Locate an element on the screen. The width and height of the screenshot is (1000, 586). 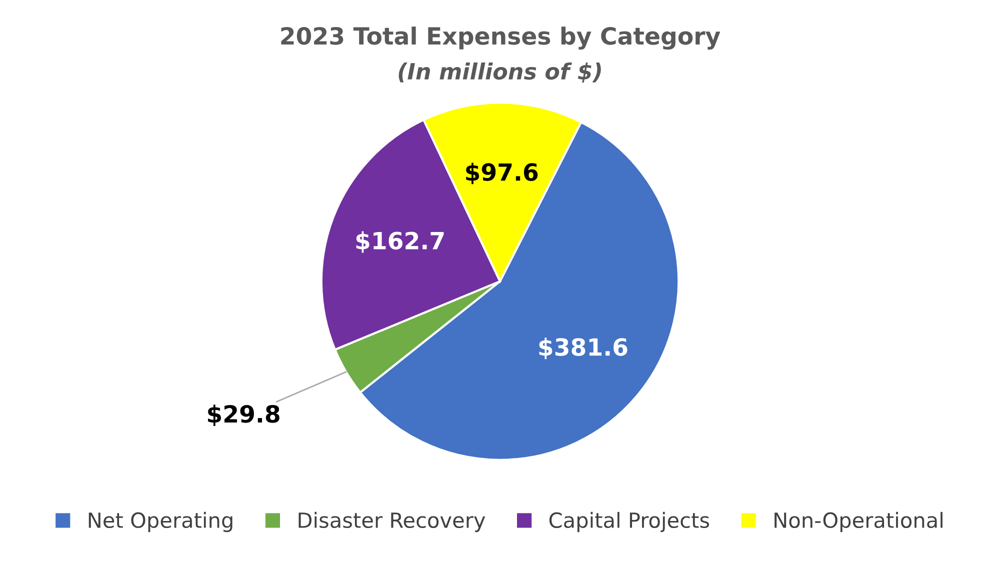
legend-label: Disaster Recovery is located at coordinates (392, 522).